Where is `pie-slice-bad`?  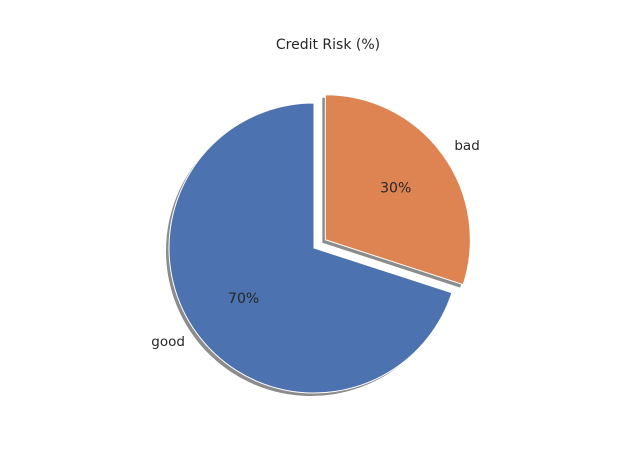 pie-slice-bad is located at coordinates (397, 190).